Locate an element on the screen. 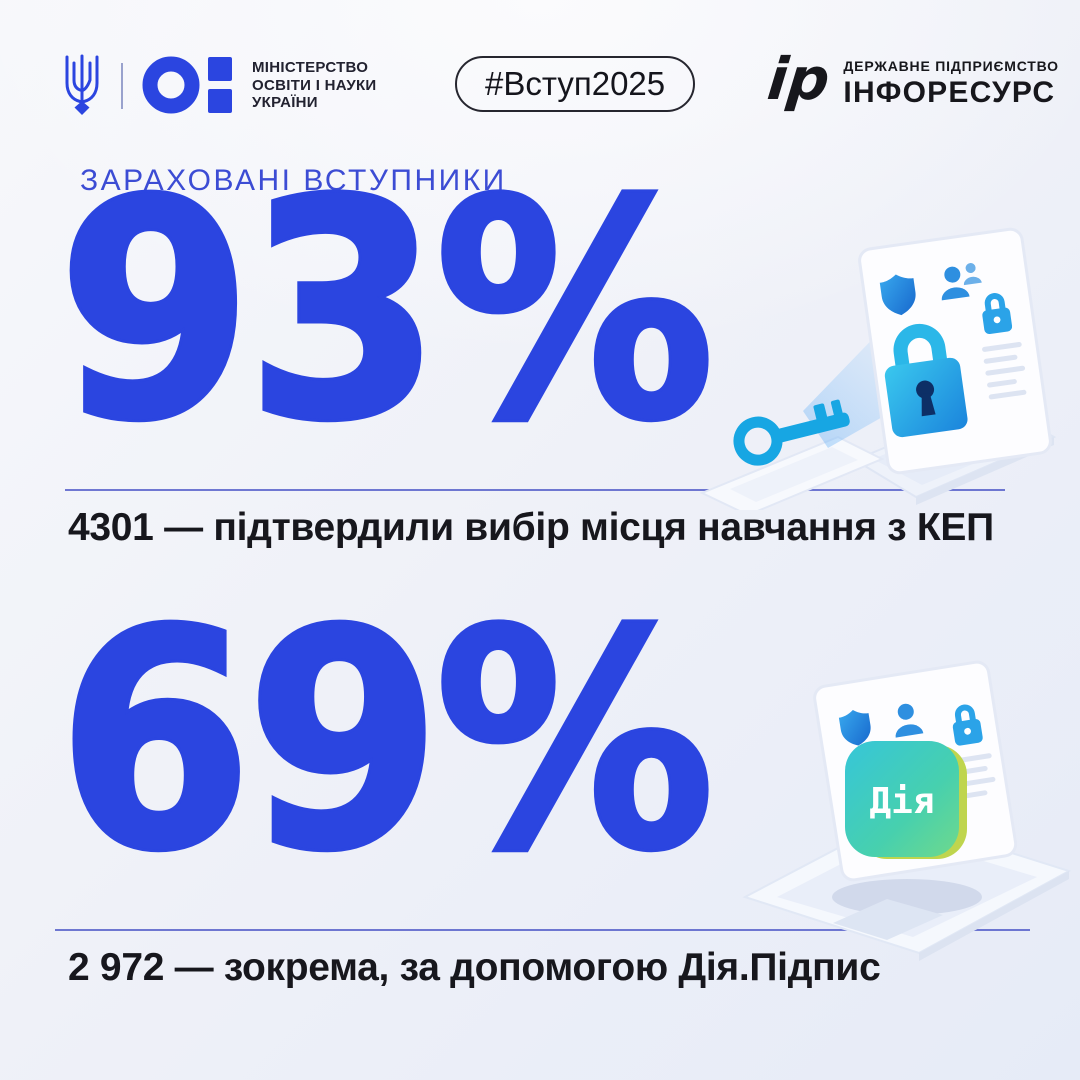  hashtag-badge: #Вступ2025 is located at coordinates (575, 84).